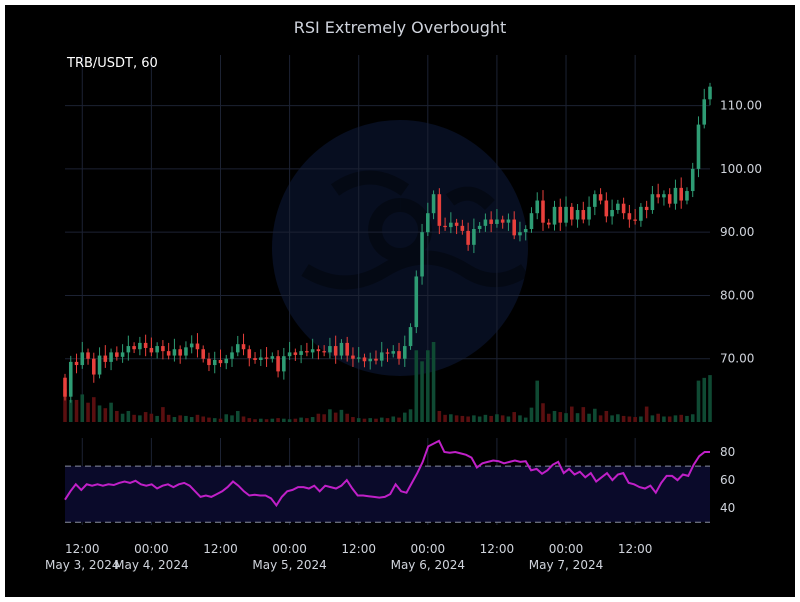  I want to click on date-tick-label: May 4, 2024, so click(151, 565).